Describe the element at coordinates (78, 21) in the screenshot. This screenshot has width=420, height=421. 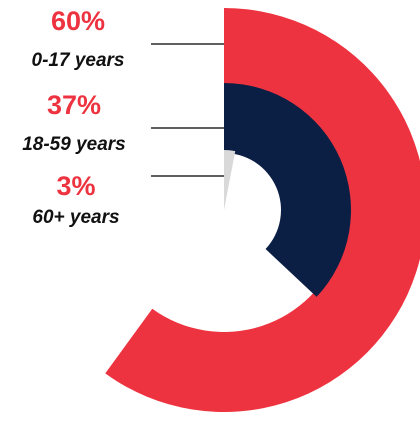
I see `percent-label-0-17: 60%` at that location.